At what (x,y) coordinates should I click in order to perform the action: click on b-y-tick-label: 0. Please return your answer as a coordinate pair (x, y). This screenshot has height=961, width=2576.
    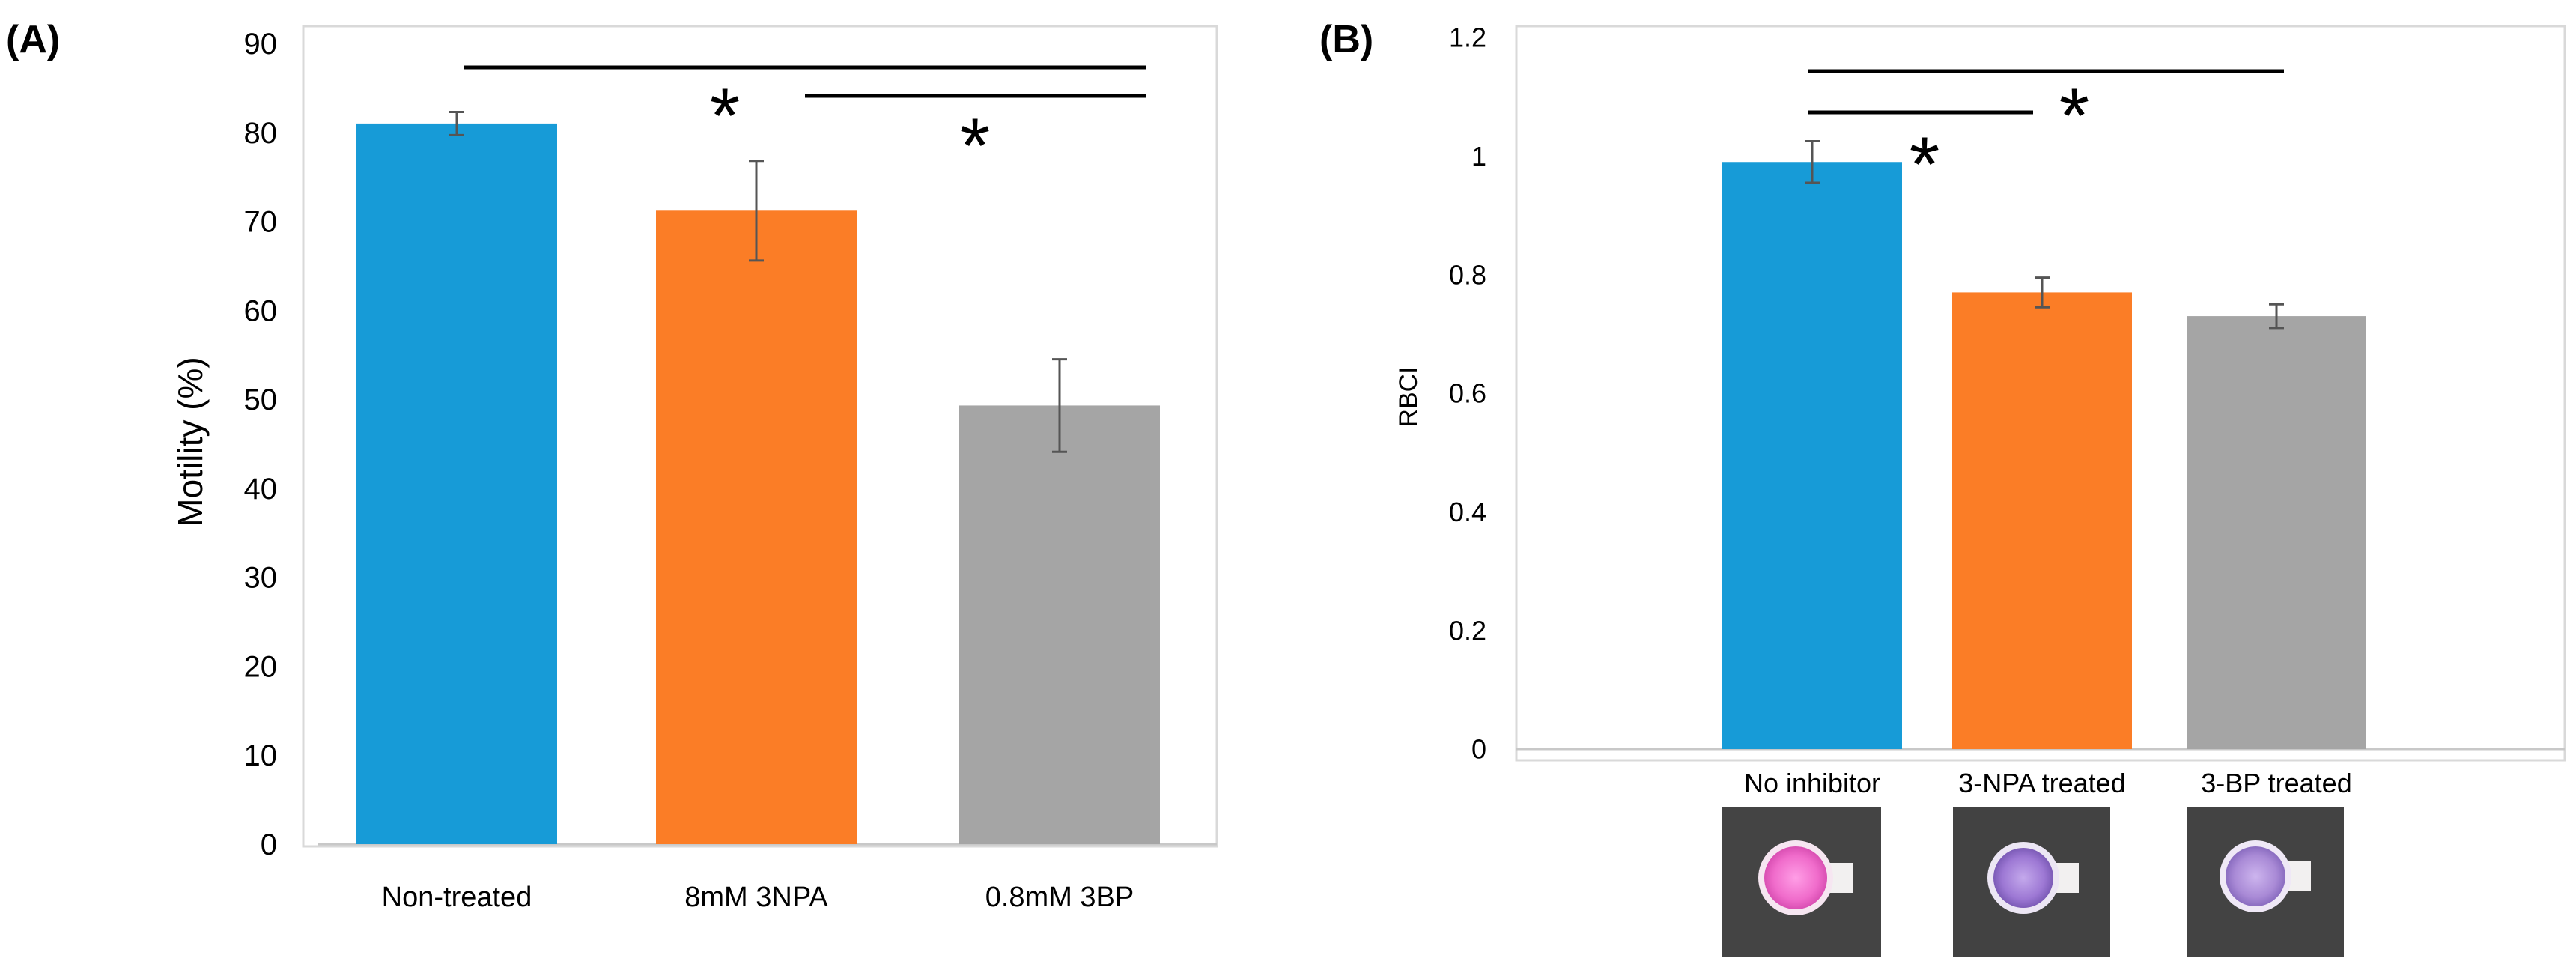
    Looking at the image, I should click on (1478, 749).